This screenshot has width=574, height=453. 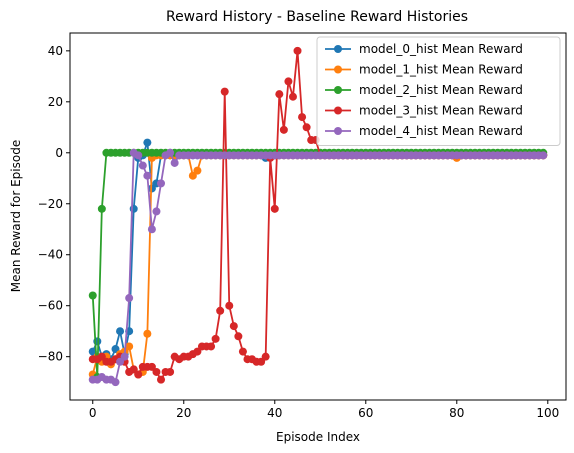 What do you see at coordinates (50, 306) in the screenshot?
I see `y-tick-label: −60` at bounding box center [50, 306].